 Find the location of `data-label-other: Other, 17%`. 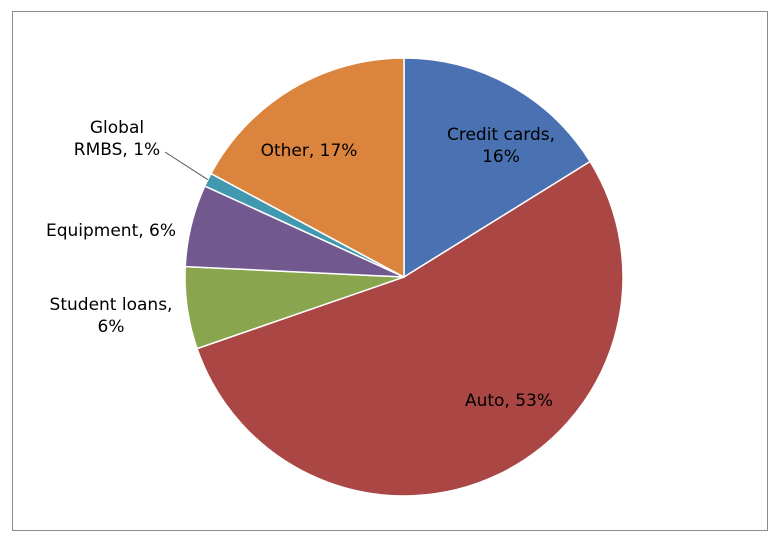

data-label-other: Other, 17% is located at coordinates (309, 151).